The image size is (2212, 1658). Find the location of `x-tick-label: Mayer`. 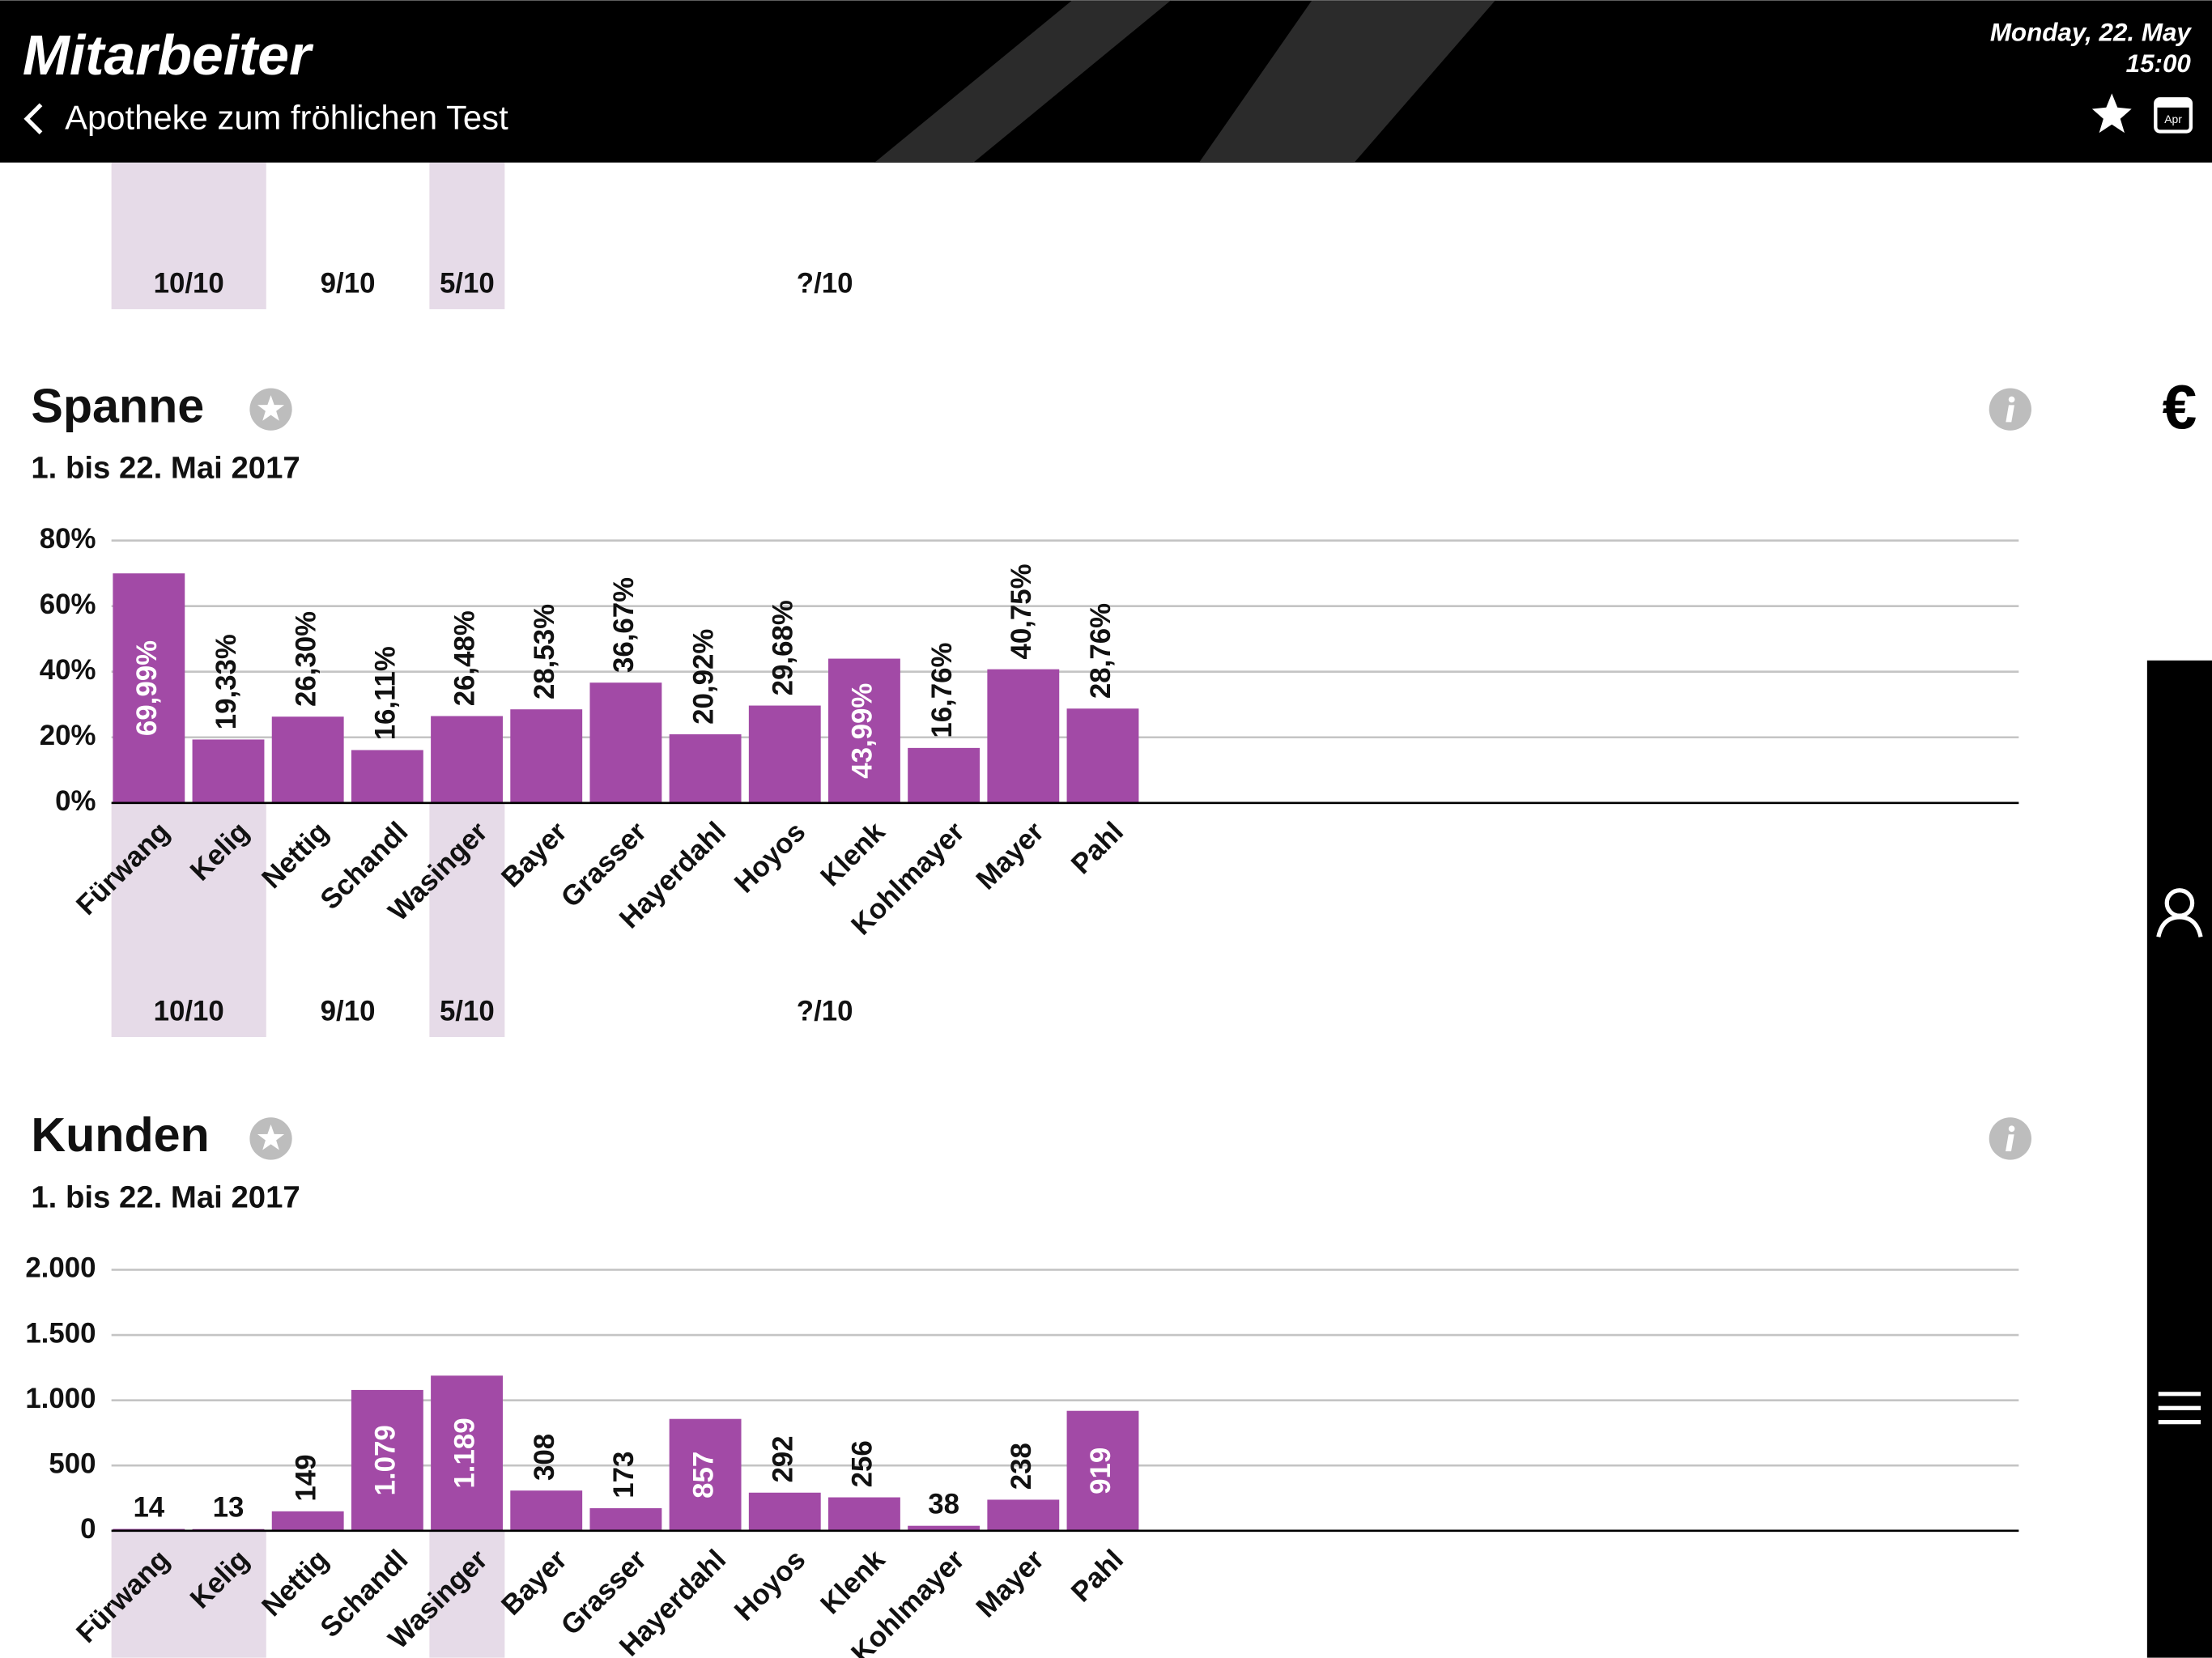

x-tick-label: Mayer is located at coordinates (1010, 1583).